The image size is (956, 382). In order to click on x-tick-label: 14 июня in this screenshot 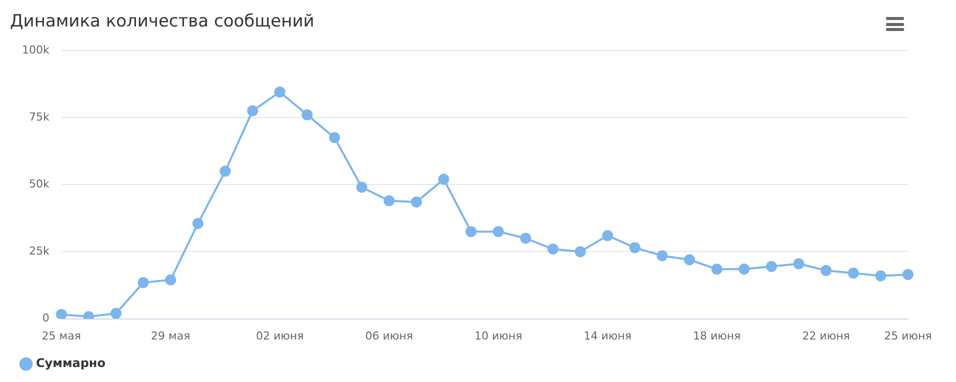, I will do `click(608, 335)`.